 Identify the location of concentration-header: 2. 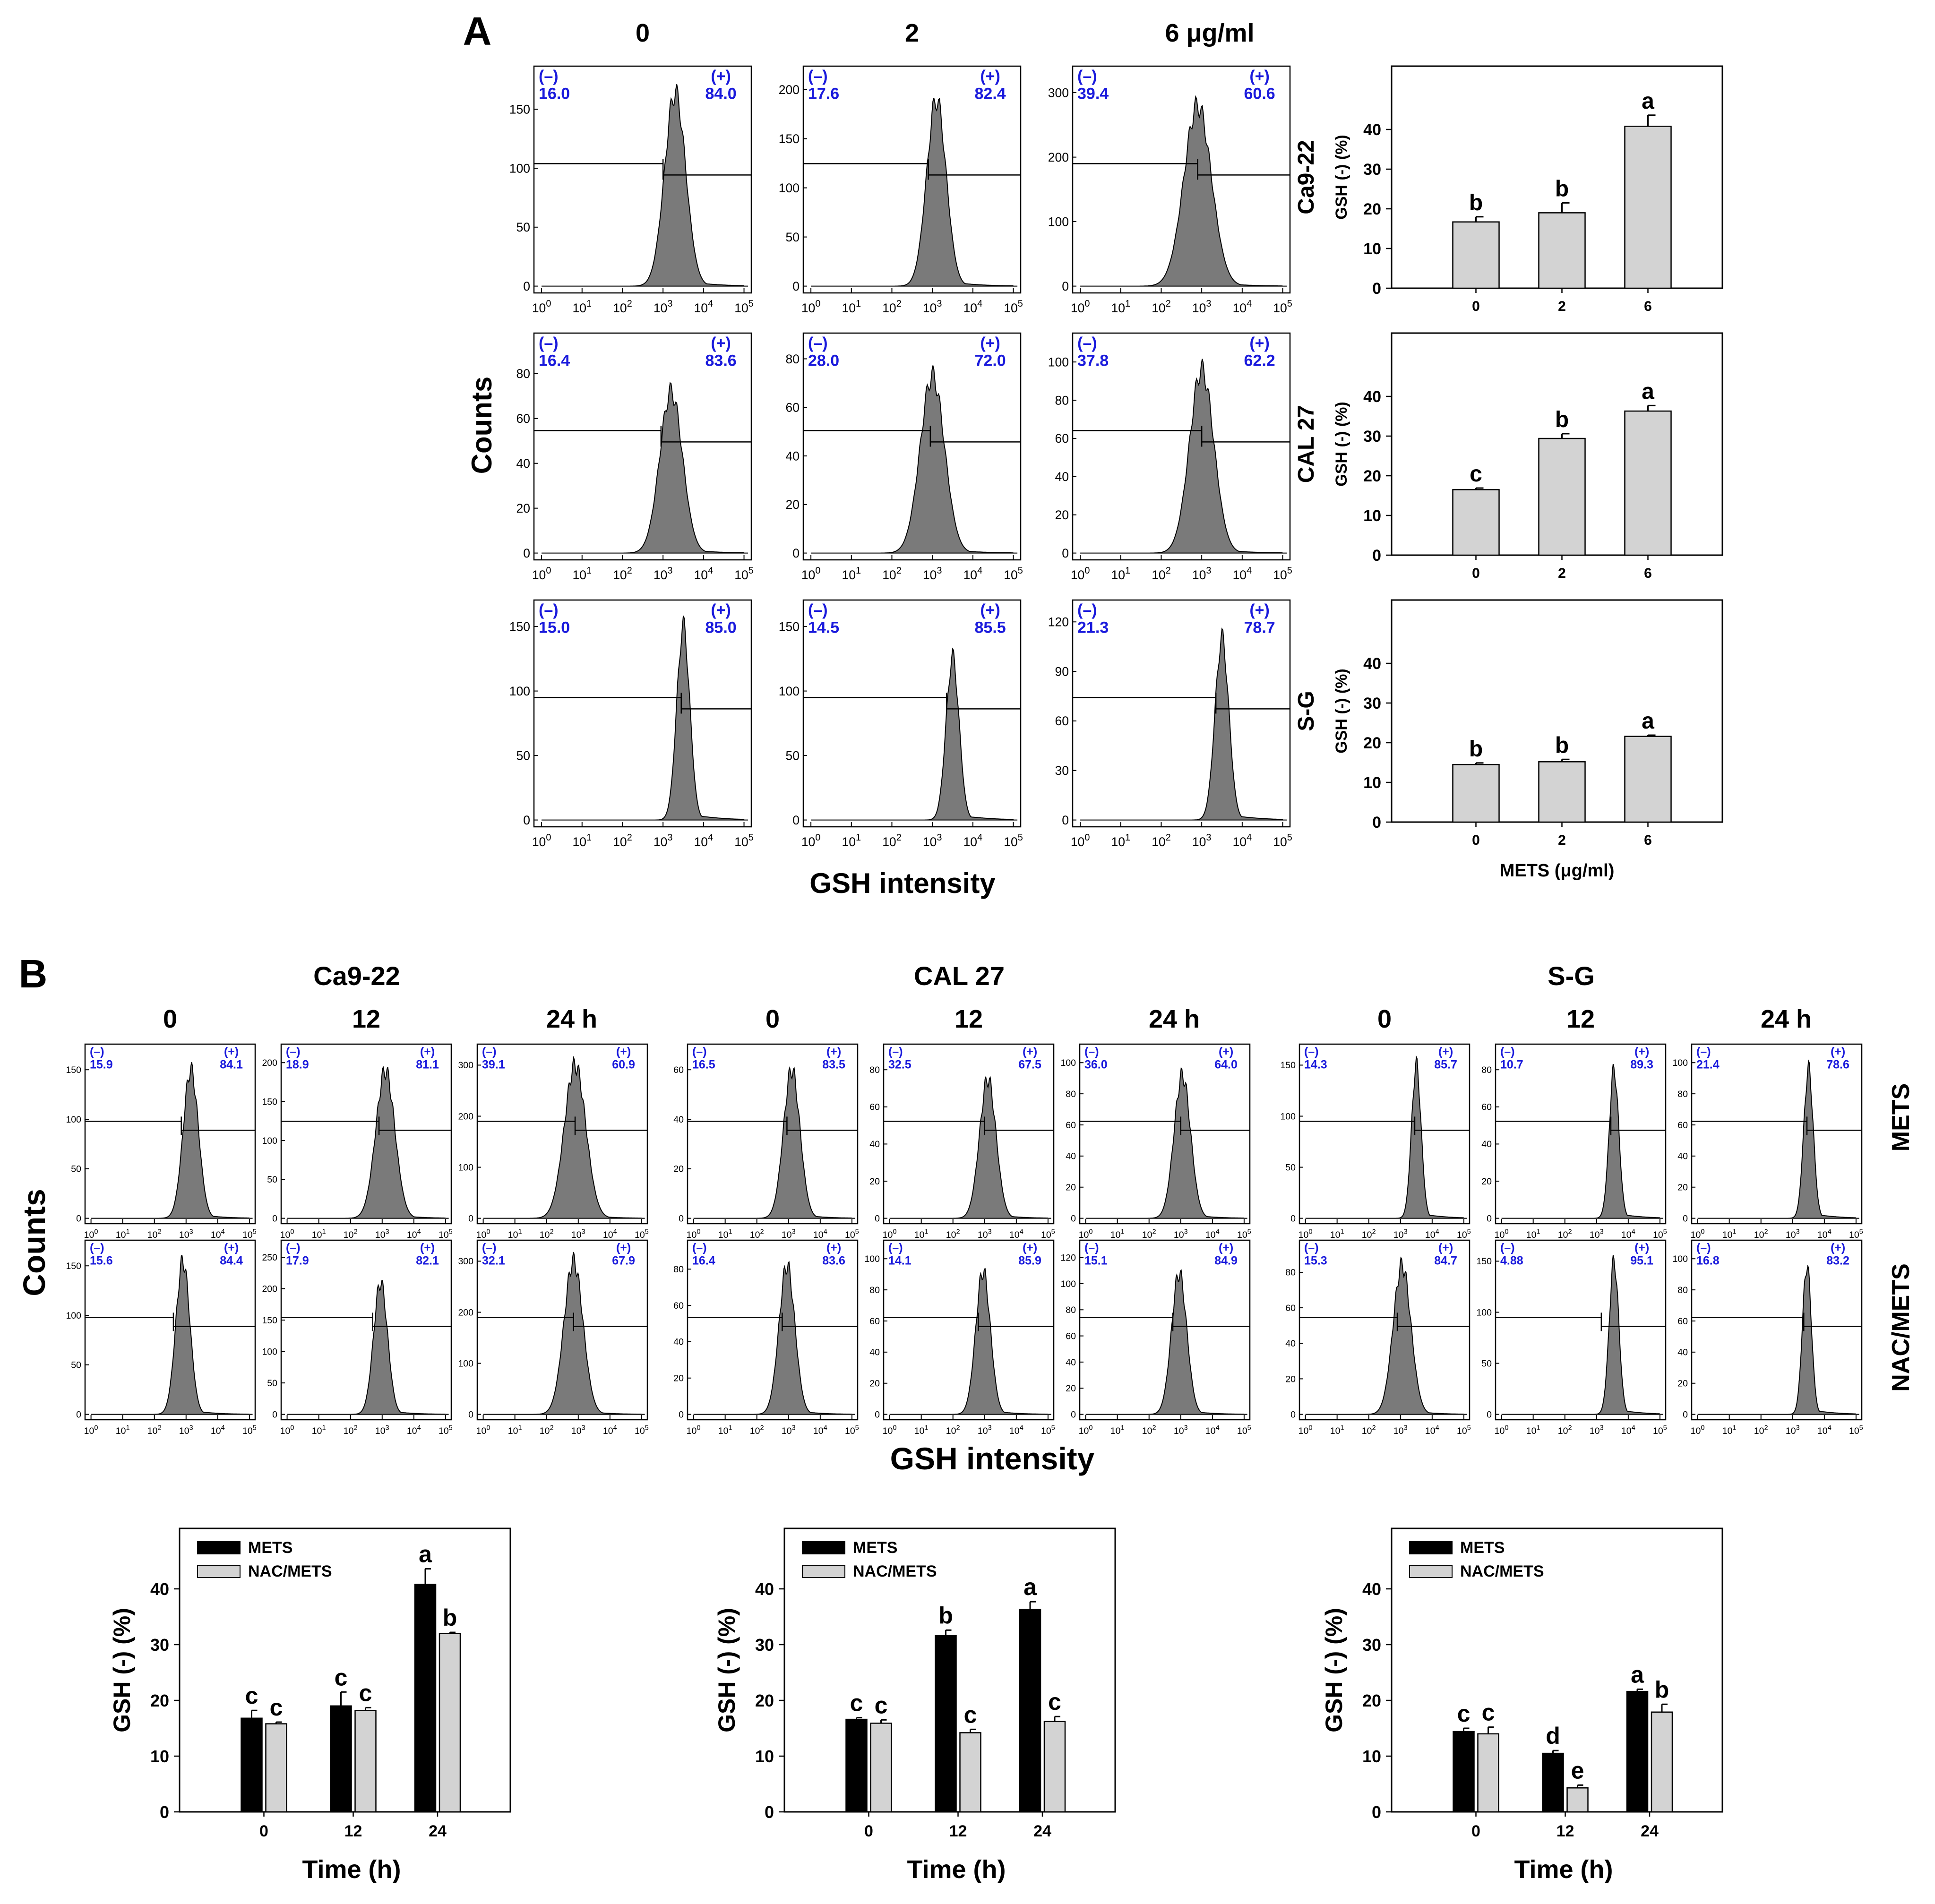
(912, 33).